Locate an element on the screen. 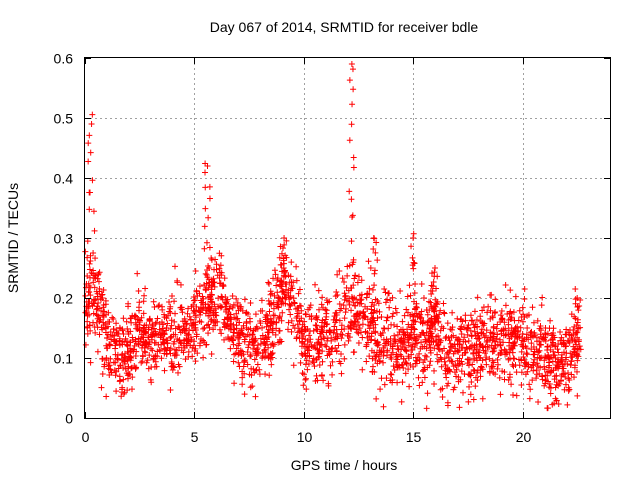 The width and height of the screenshot is (640, 480). y-tick-label: 0 is located at coordinates (69, 419).